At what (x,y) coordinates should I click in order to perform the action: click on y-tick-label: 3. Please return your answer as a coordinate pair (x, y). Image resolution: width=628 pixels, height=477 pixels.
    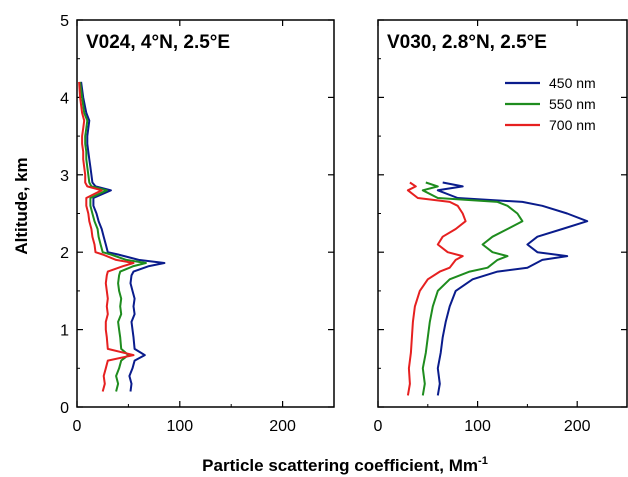
    Looking at the image, I should click on (64, 176).